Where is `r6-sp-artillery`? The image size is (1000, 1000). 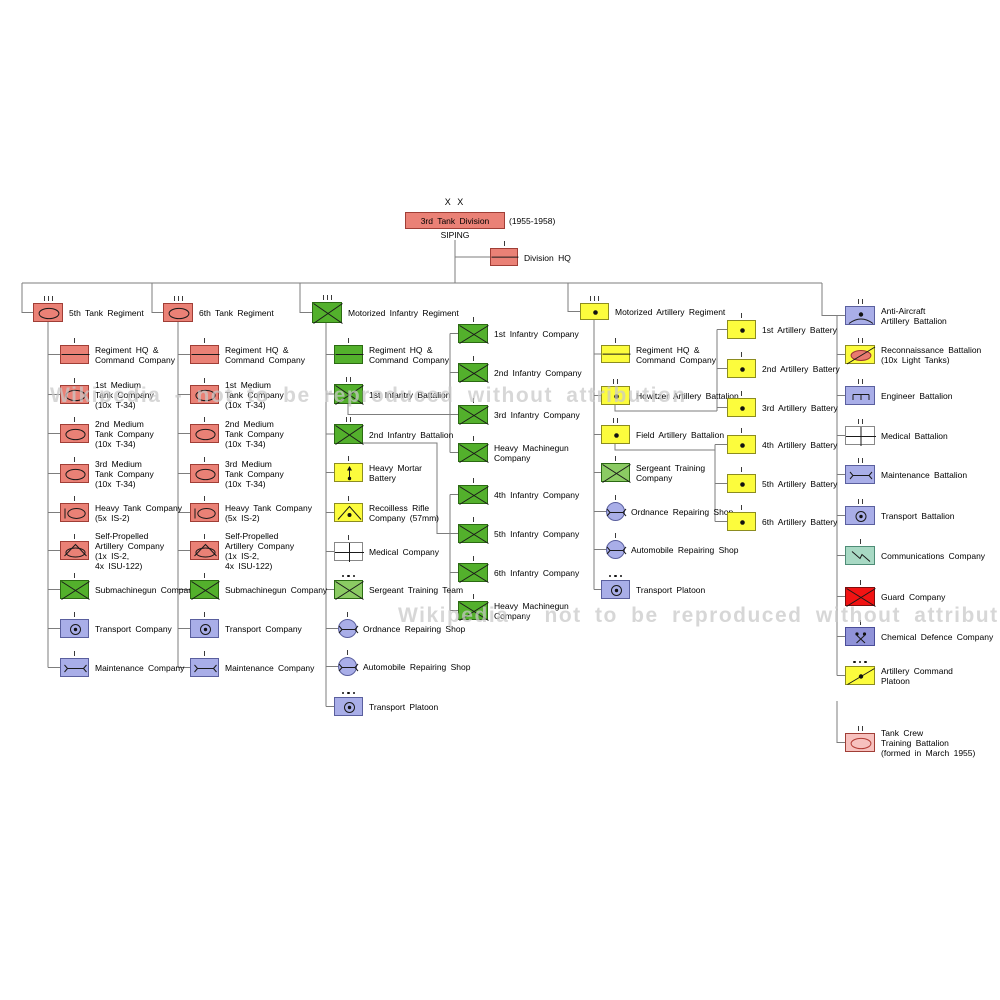 r6-sp-artillery is located at coordinates (204, 550).